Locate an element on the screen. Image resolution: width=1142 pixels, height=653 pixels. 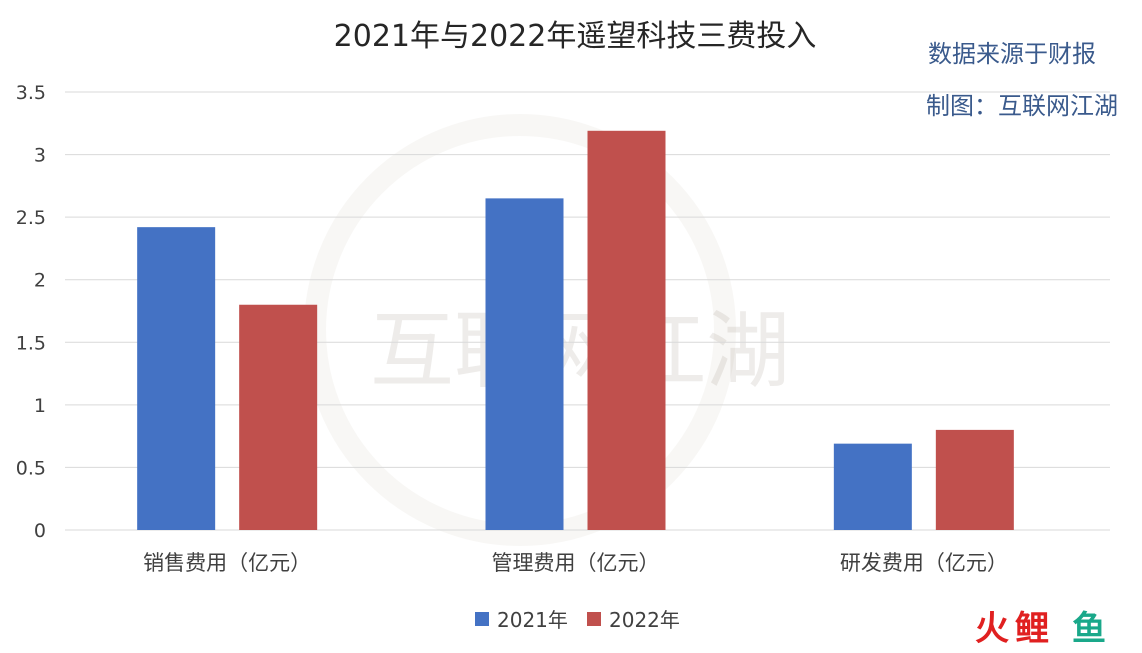
corner-logo-part1: 火 is located at coordinates (992, 628).